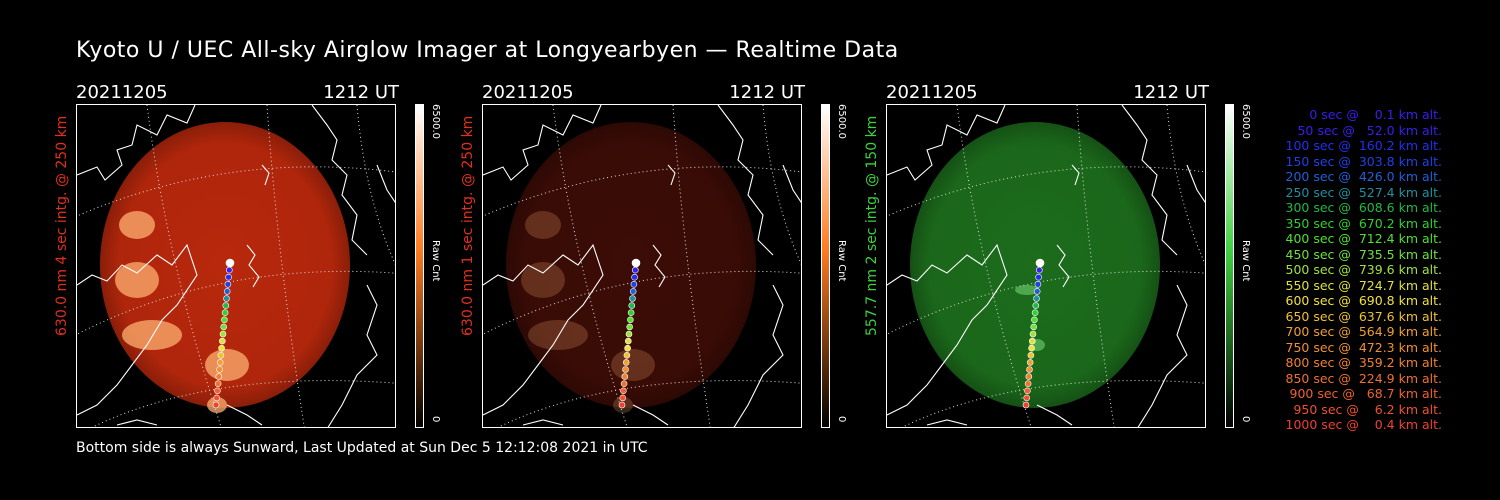 The image size is (1500, 500). I want to click on legend-entry: 0 sec @ 0.1 km alt., so click(1369, 114).